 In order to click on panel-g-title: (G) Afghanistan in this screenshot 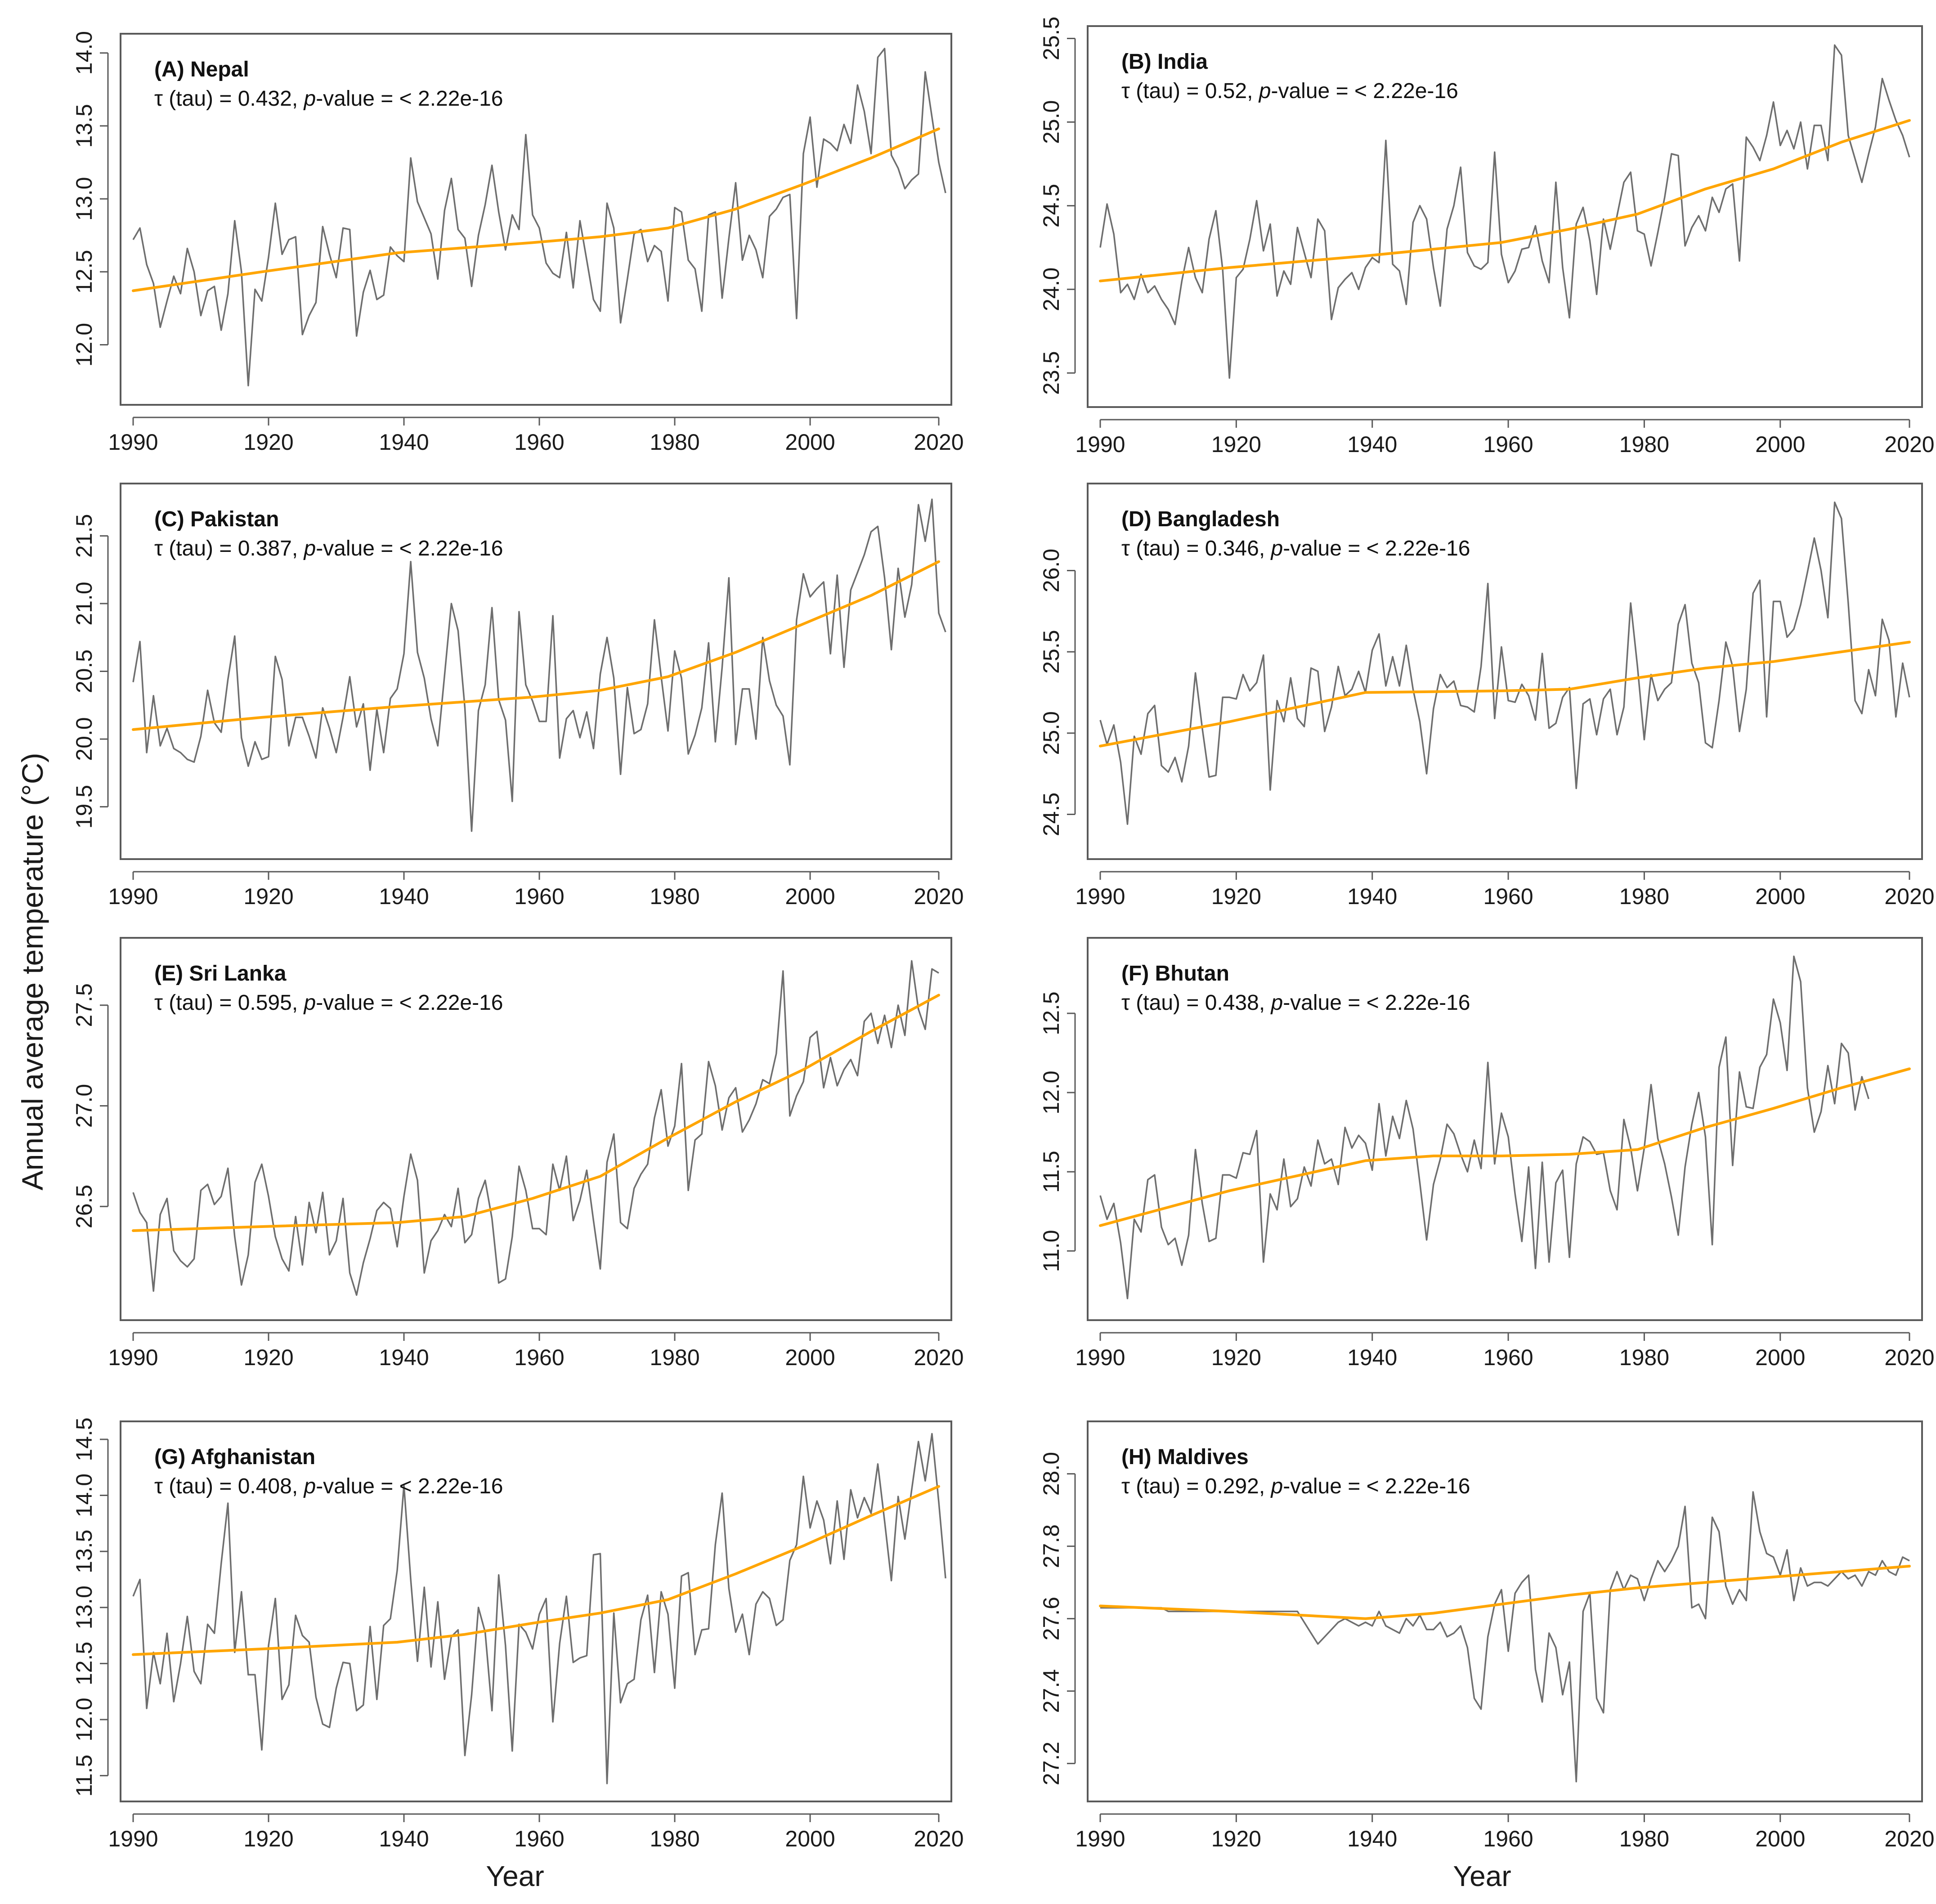, I will do `click(234, 1457)`.